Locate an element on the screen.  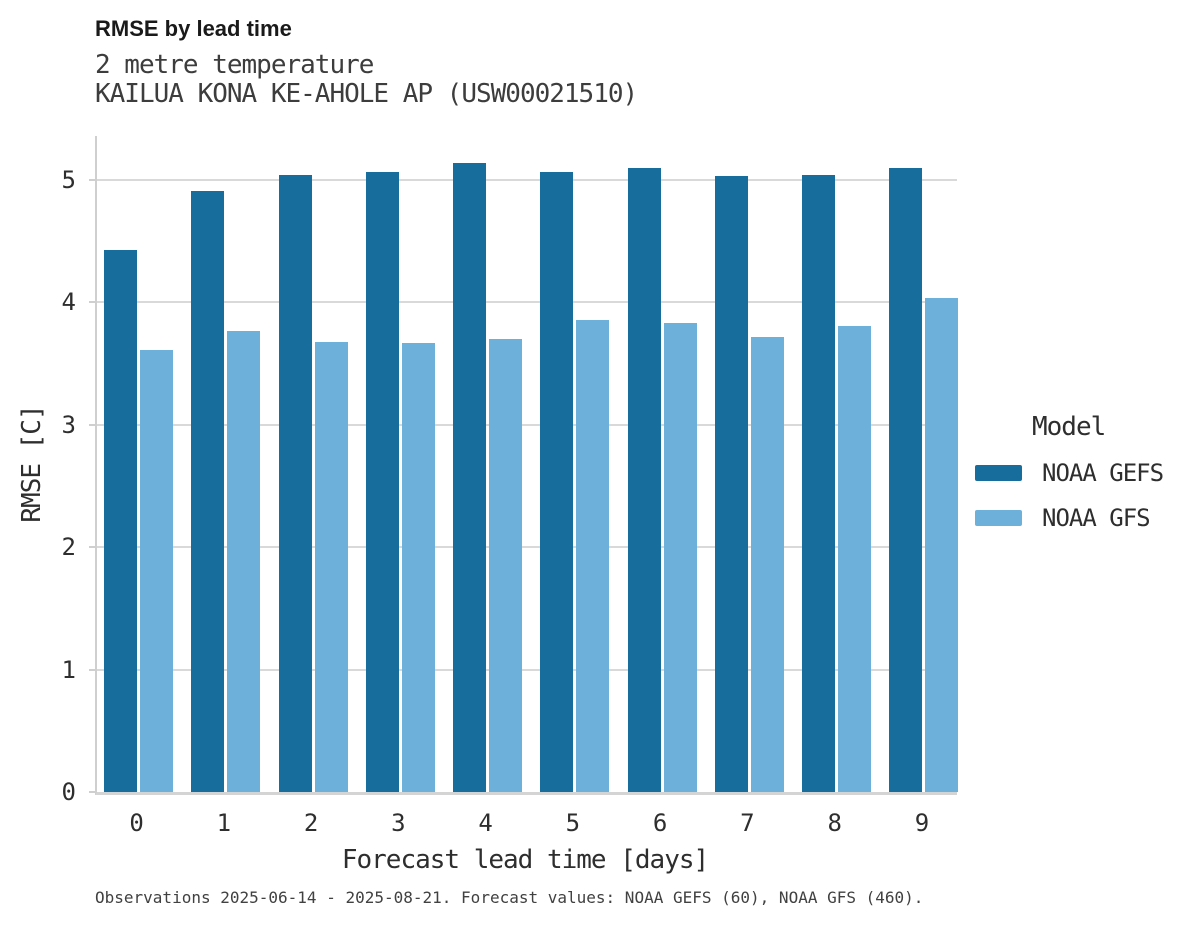
y-tick-label-2: 2 is located at coordinates (68, 547).